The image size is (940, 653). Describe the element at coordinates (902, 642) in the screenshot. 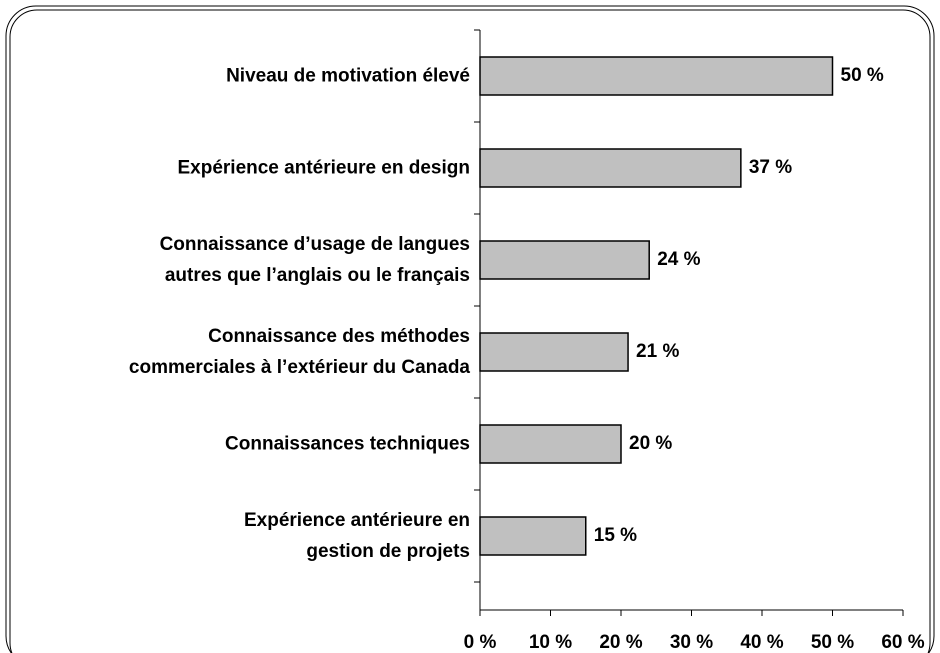

I see `x-tick-label: 60 %` at that location.